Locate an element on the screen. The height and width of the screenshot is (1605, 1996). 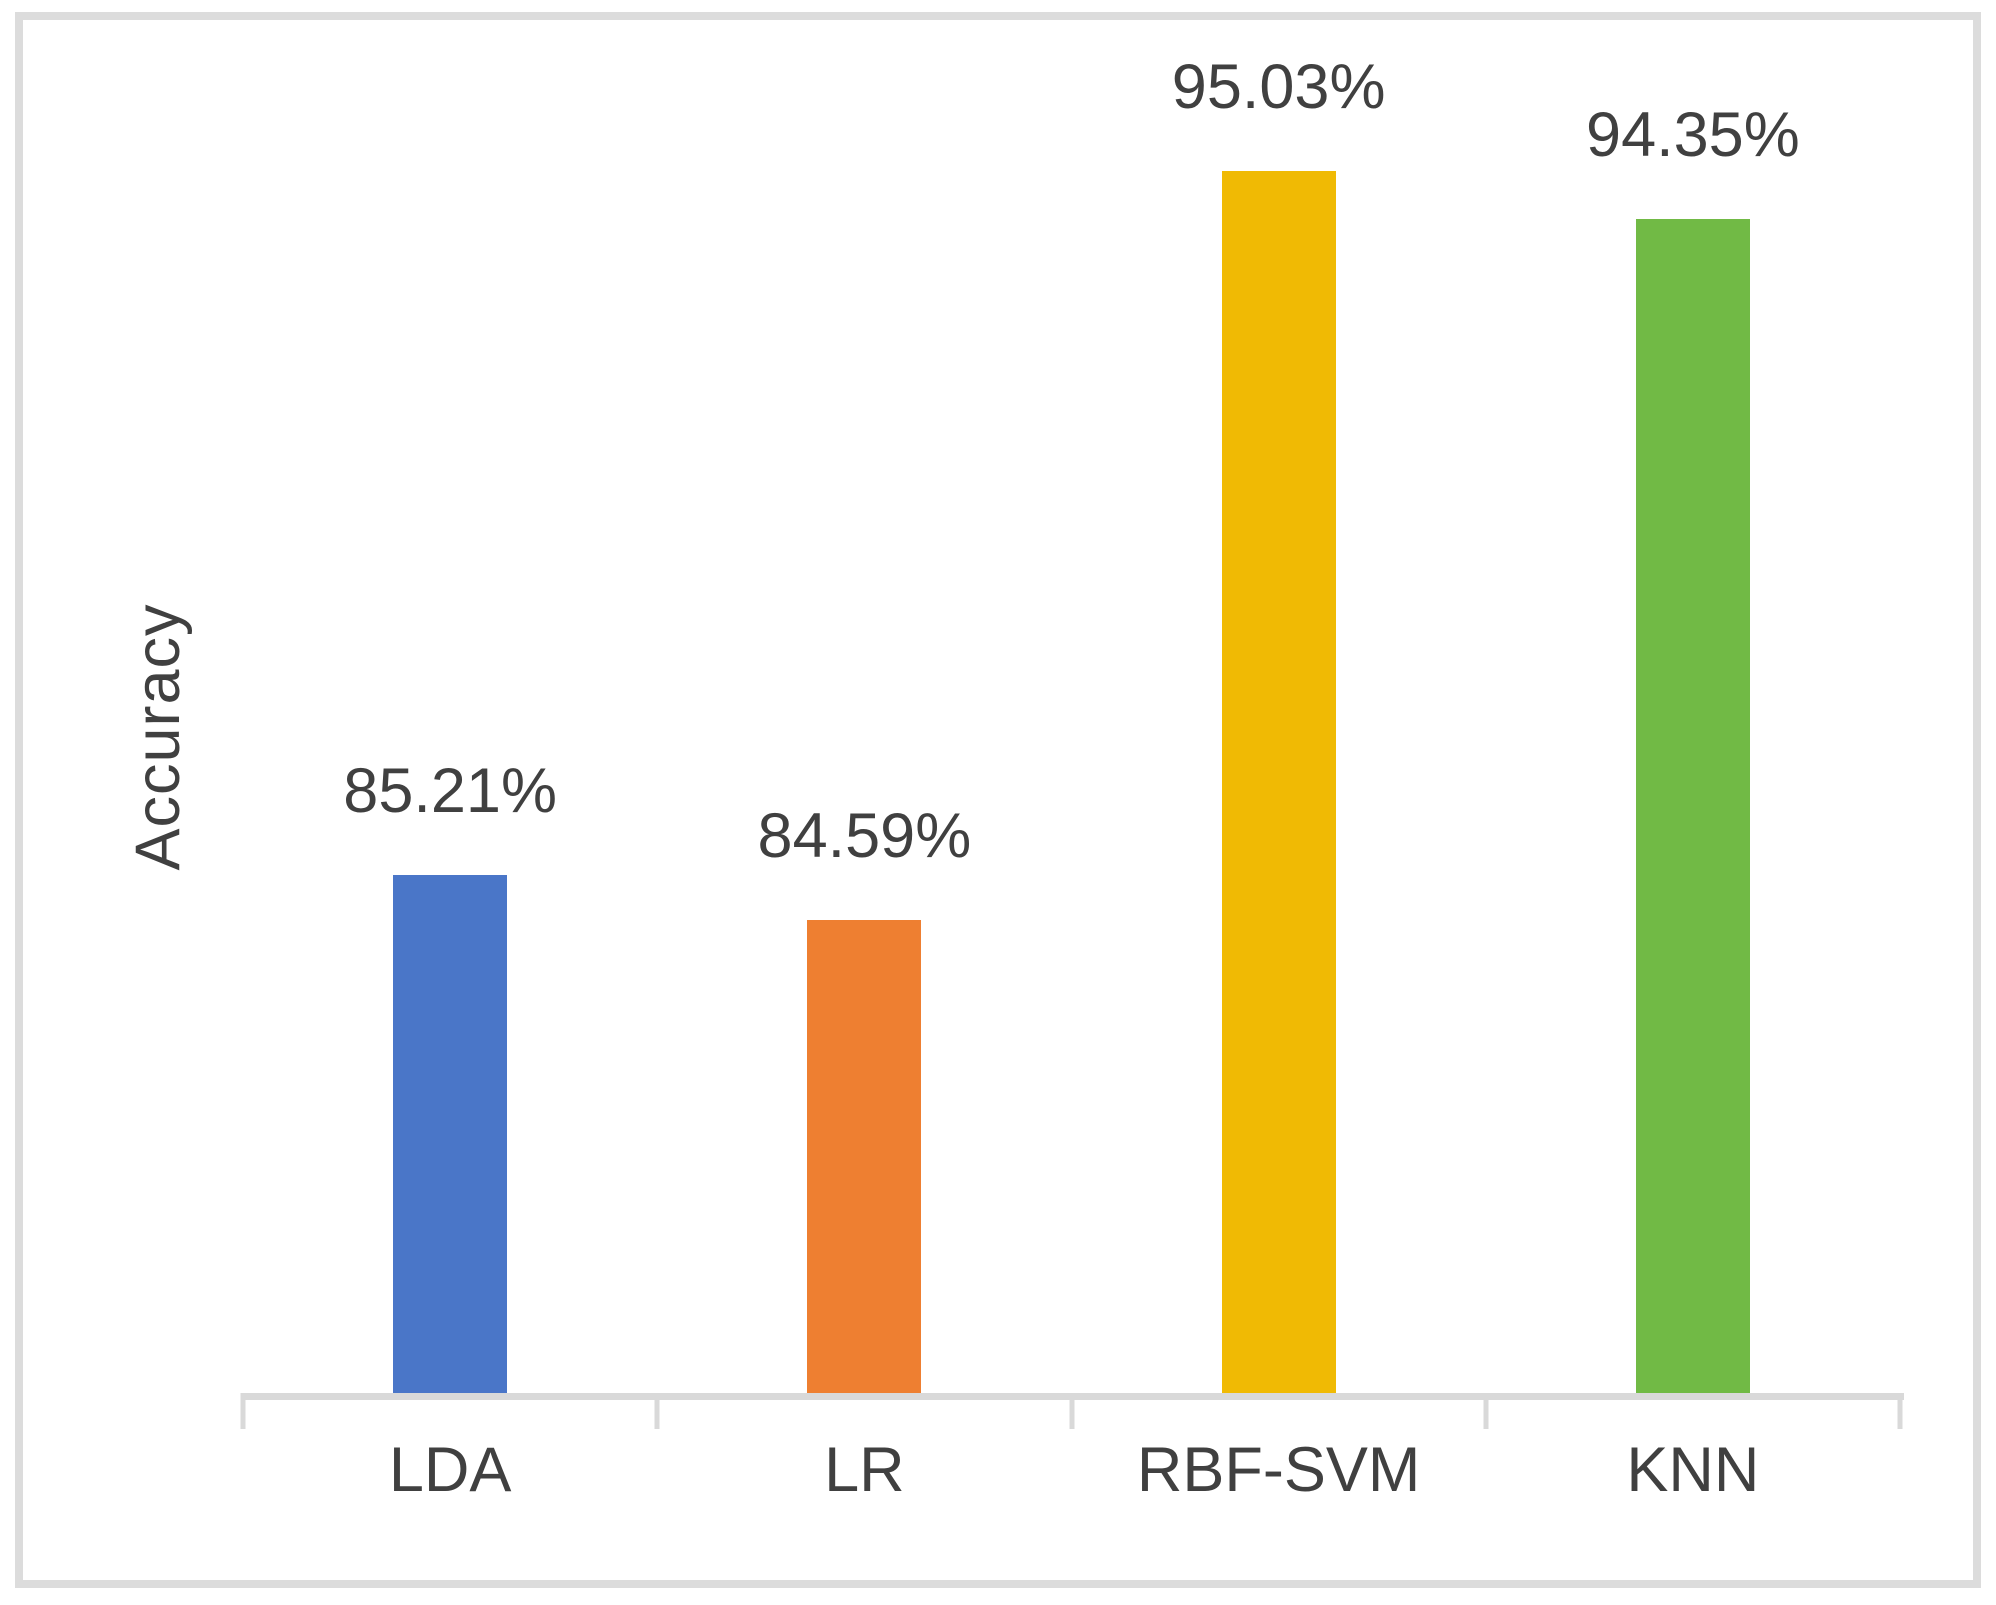
data-label-knn: 94.35% is located at coordinates (1693, 135).